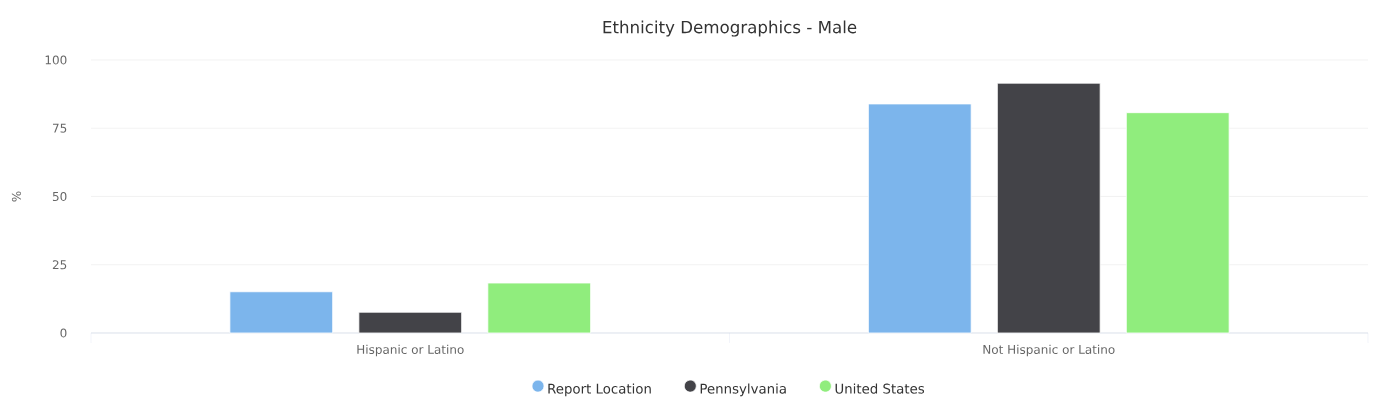 The width and height of the screenshot is (1397, 416). I want to click on y-tick-label: 0, so click(63, 333).